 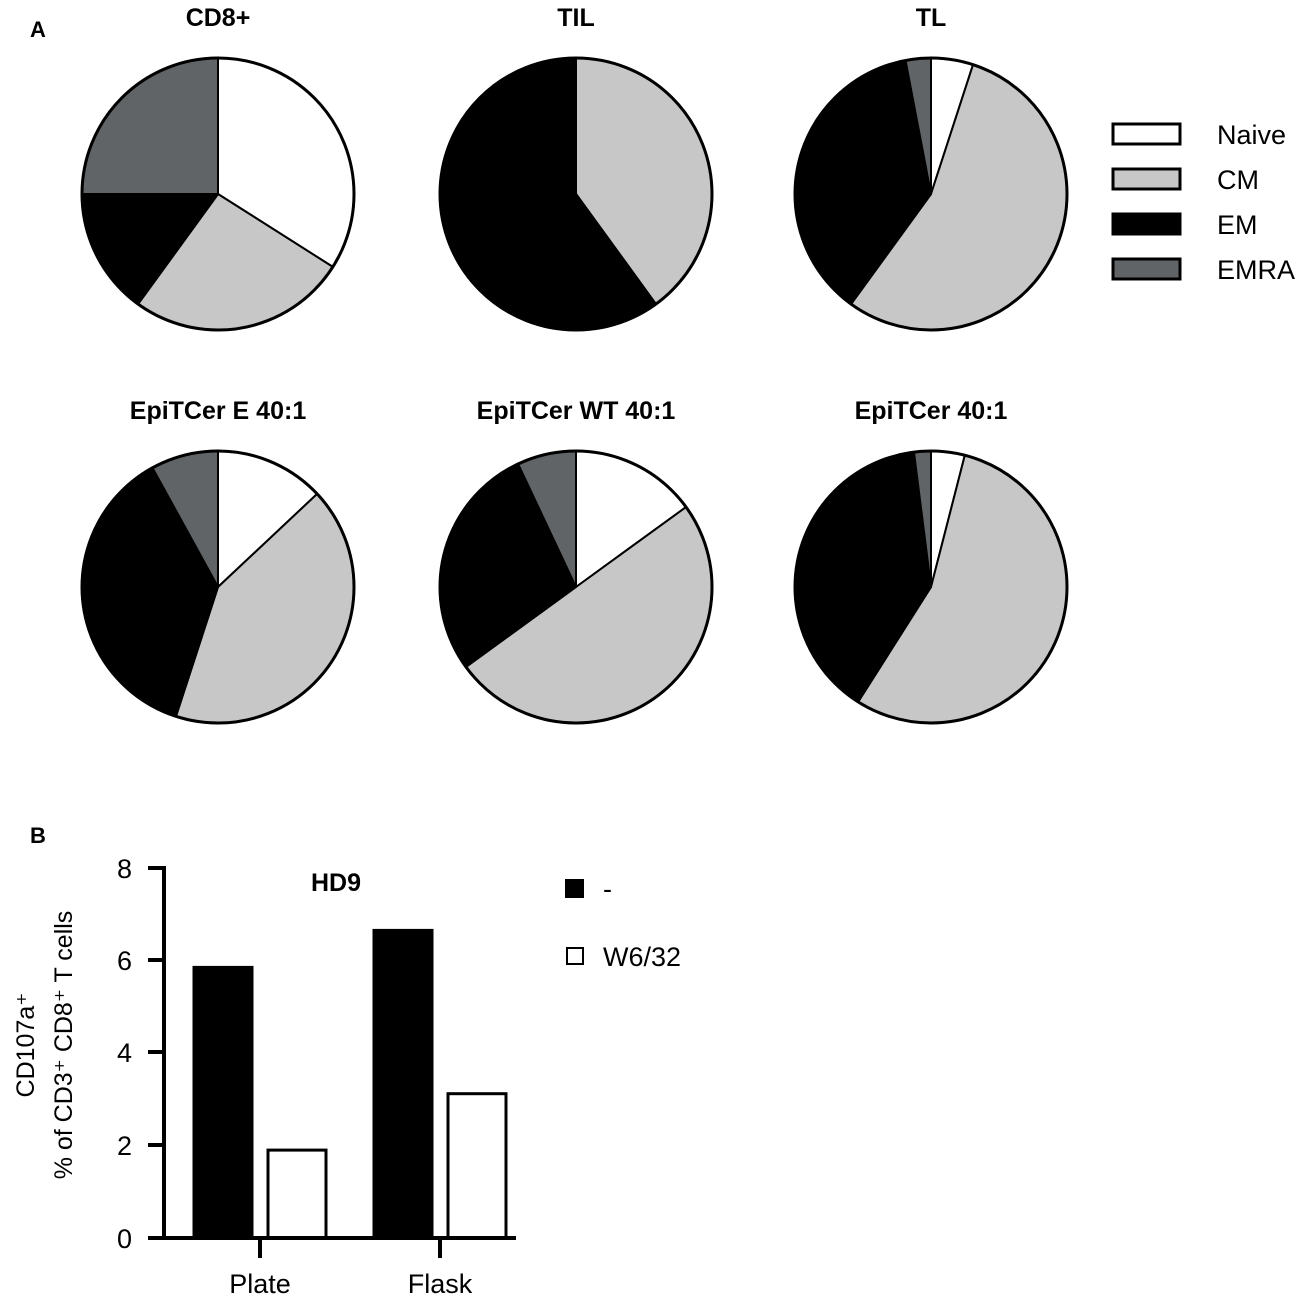 I want to click on pie-chart-tl: TL, so click(x=931, y=168).